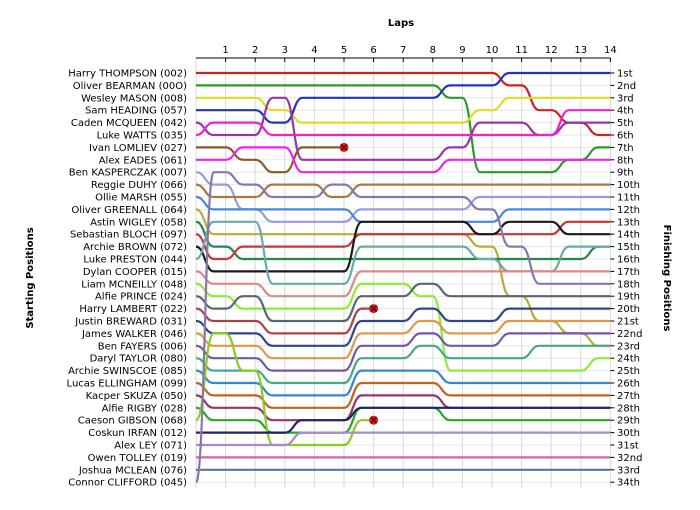 Image resolution: width=700 pixels, height=510 pixels. What do you see at coordinates (132, 421) in the screenshot?
I see `starting-label: Caeson GIBSON (068)` at bounding box center [132, 421].